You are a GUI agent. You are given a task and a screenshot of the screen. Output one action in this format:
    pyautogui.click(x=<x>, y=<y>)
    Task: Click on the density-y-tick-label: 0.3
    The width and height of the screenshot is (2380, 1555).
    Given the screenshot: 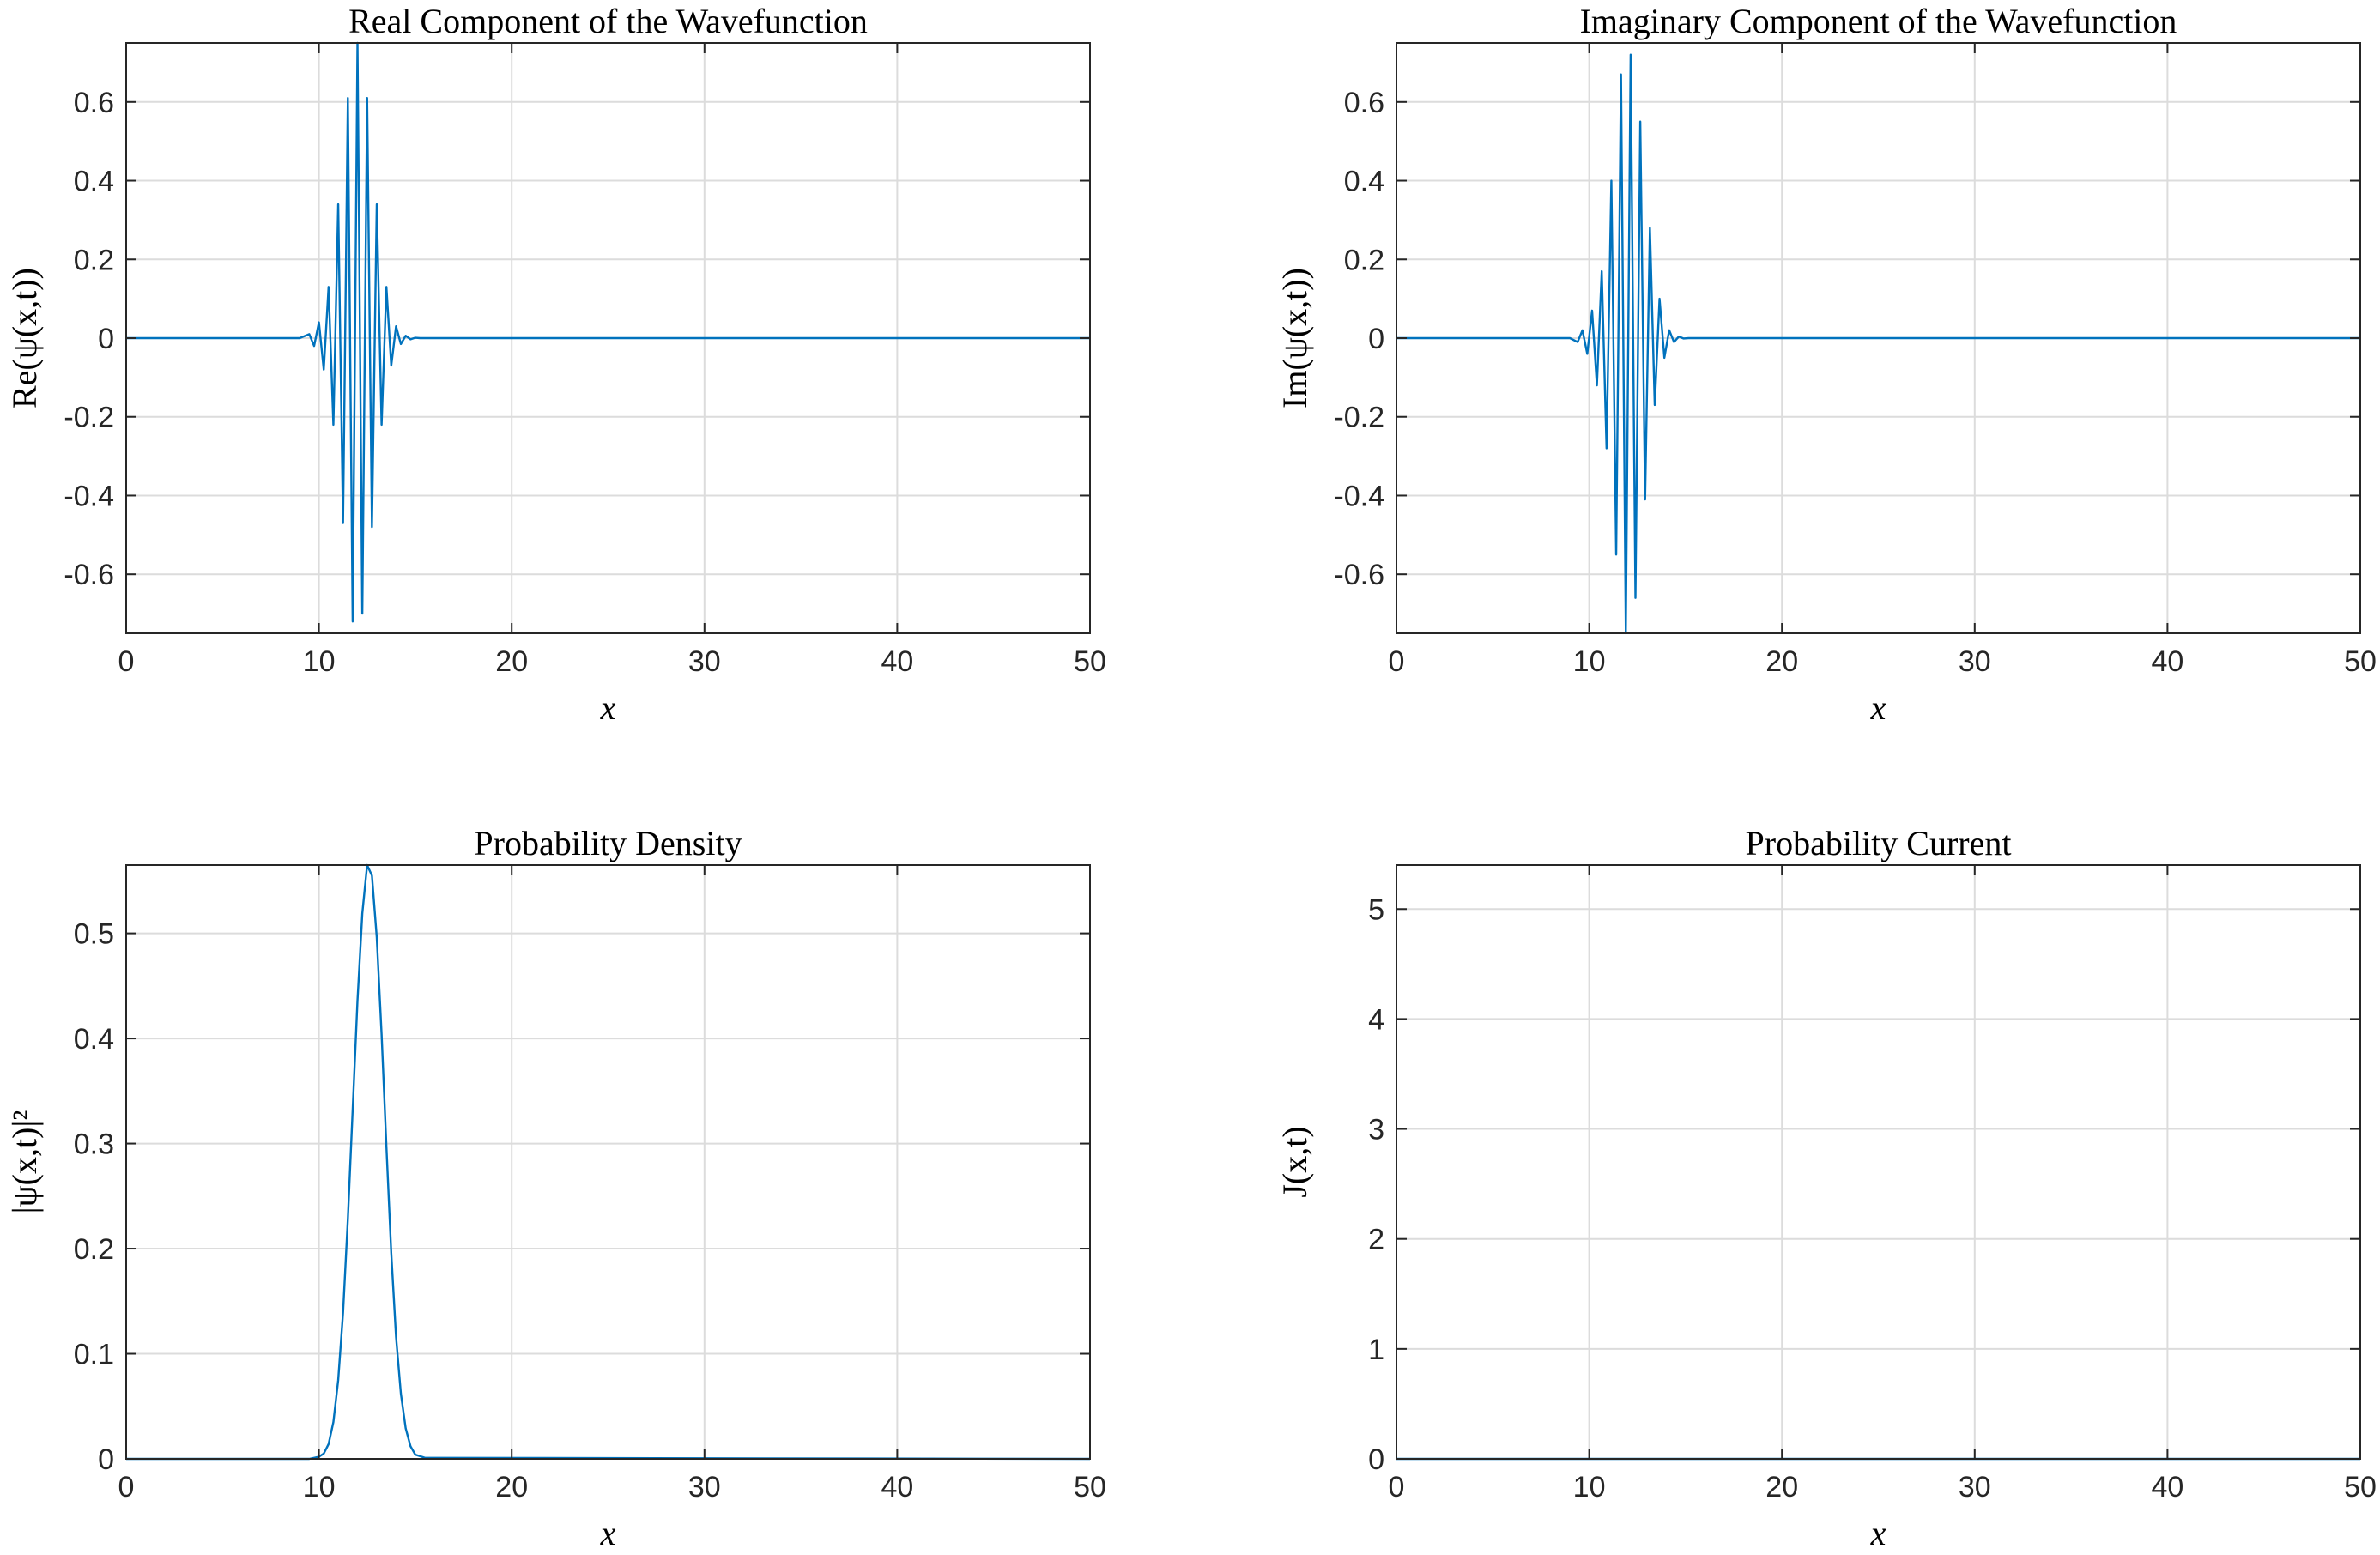 What is the action you would take?
    pyautogui.click(x=94, y=1144)
    